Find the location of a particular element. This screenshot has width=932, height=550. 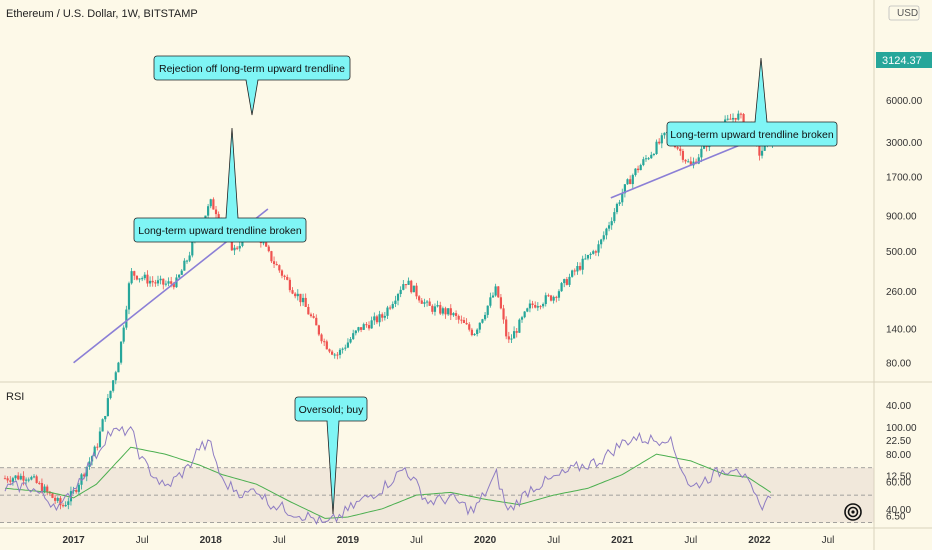

callout-broken-2018-label: Long-term upward trendline broken is located at coordinates (220, 231).